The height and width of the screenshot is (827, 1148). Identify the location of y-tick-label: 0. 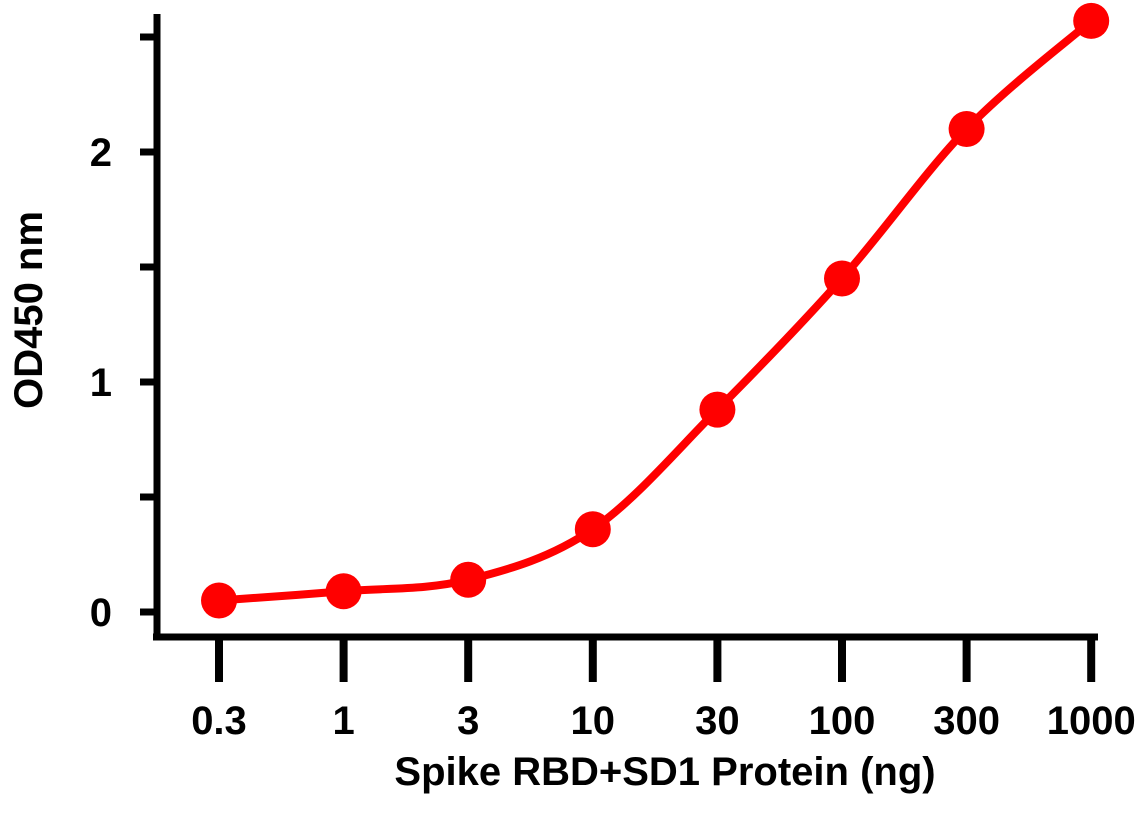
(101, 613).